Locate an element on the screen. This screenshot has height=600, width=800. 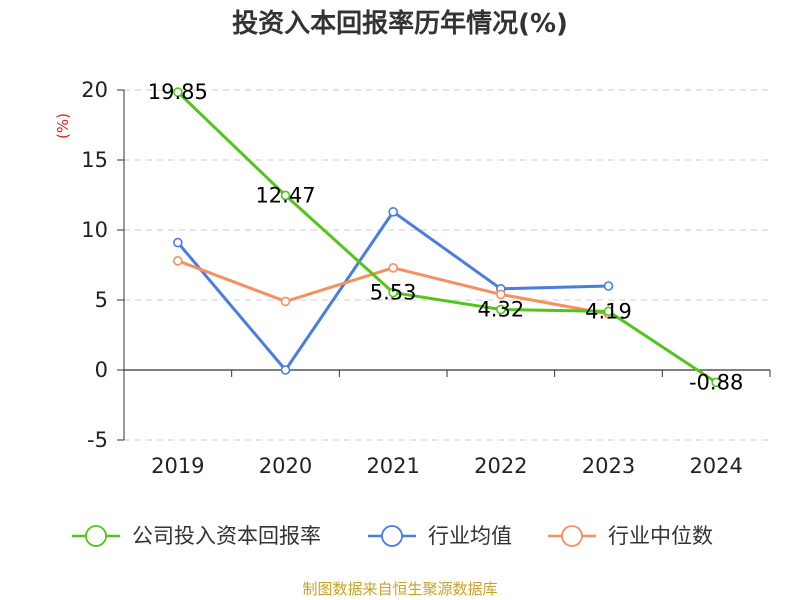
x-tick-label: 2021 is located at coordinates (392, 466).